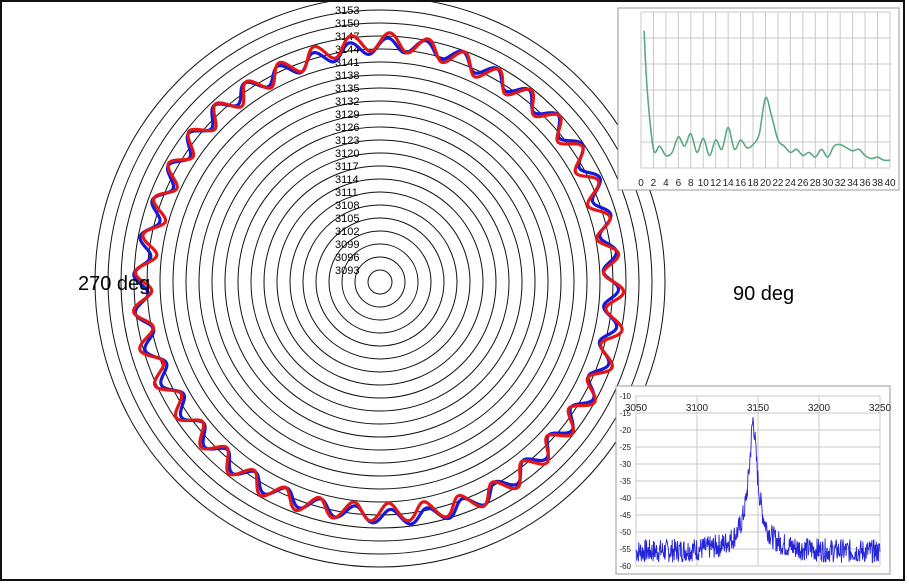  I want to click on radial-tick-label: 3153, so click(347, 11).